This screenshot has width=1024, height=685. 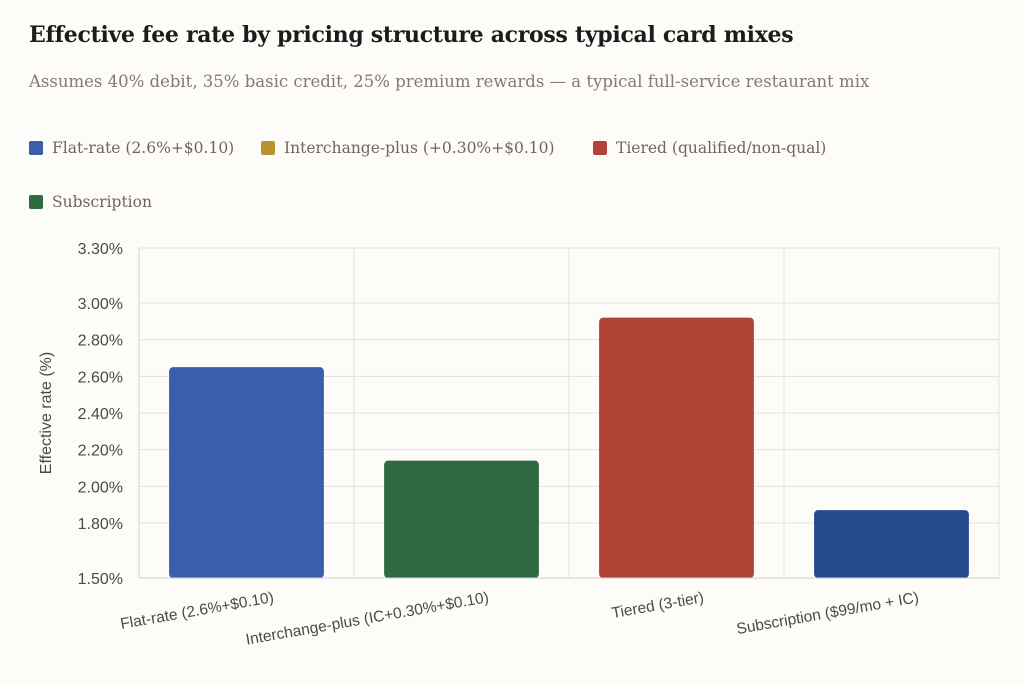 I want to click on legend-label-subscription: Subscription, so click(x=102, y=202).